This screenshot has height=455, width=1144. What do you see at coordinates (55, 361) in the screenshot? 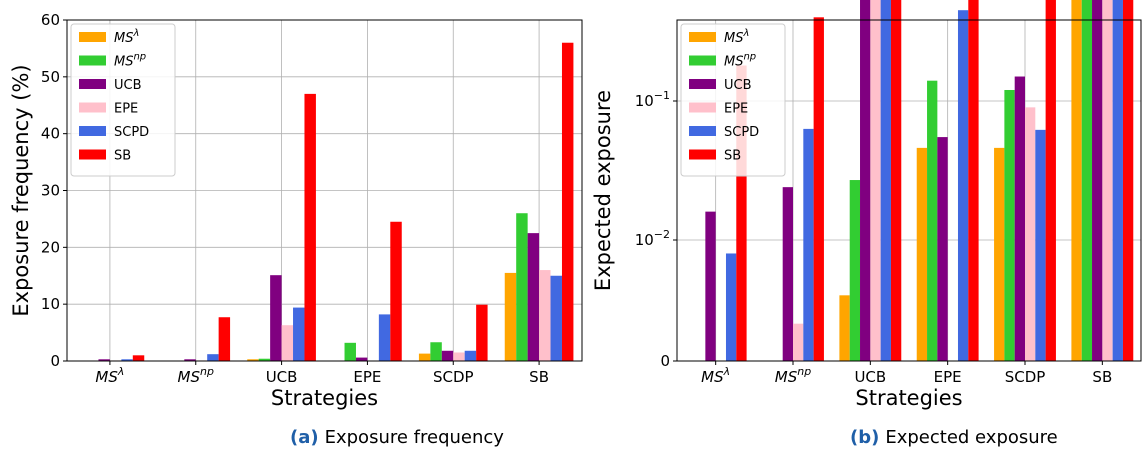
I see `y-tick-label: 0` at bounding box center [55, 361].